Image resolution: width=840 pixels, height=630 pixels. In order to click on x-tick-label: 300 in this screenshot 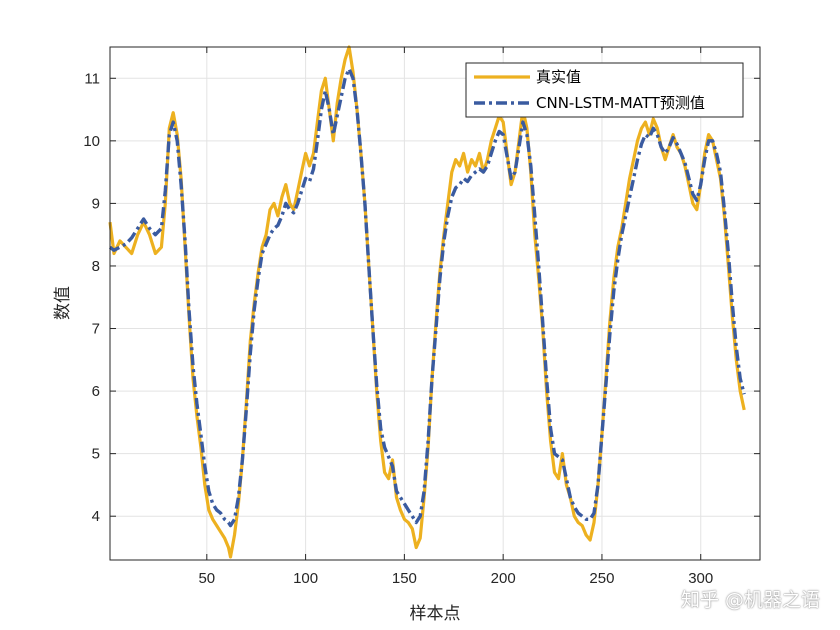, I will do `click(700, 578)`.